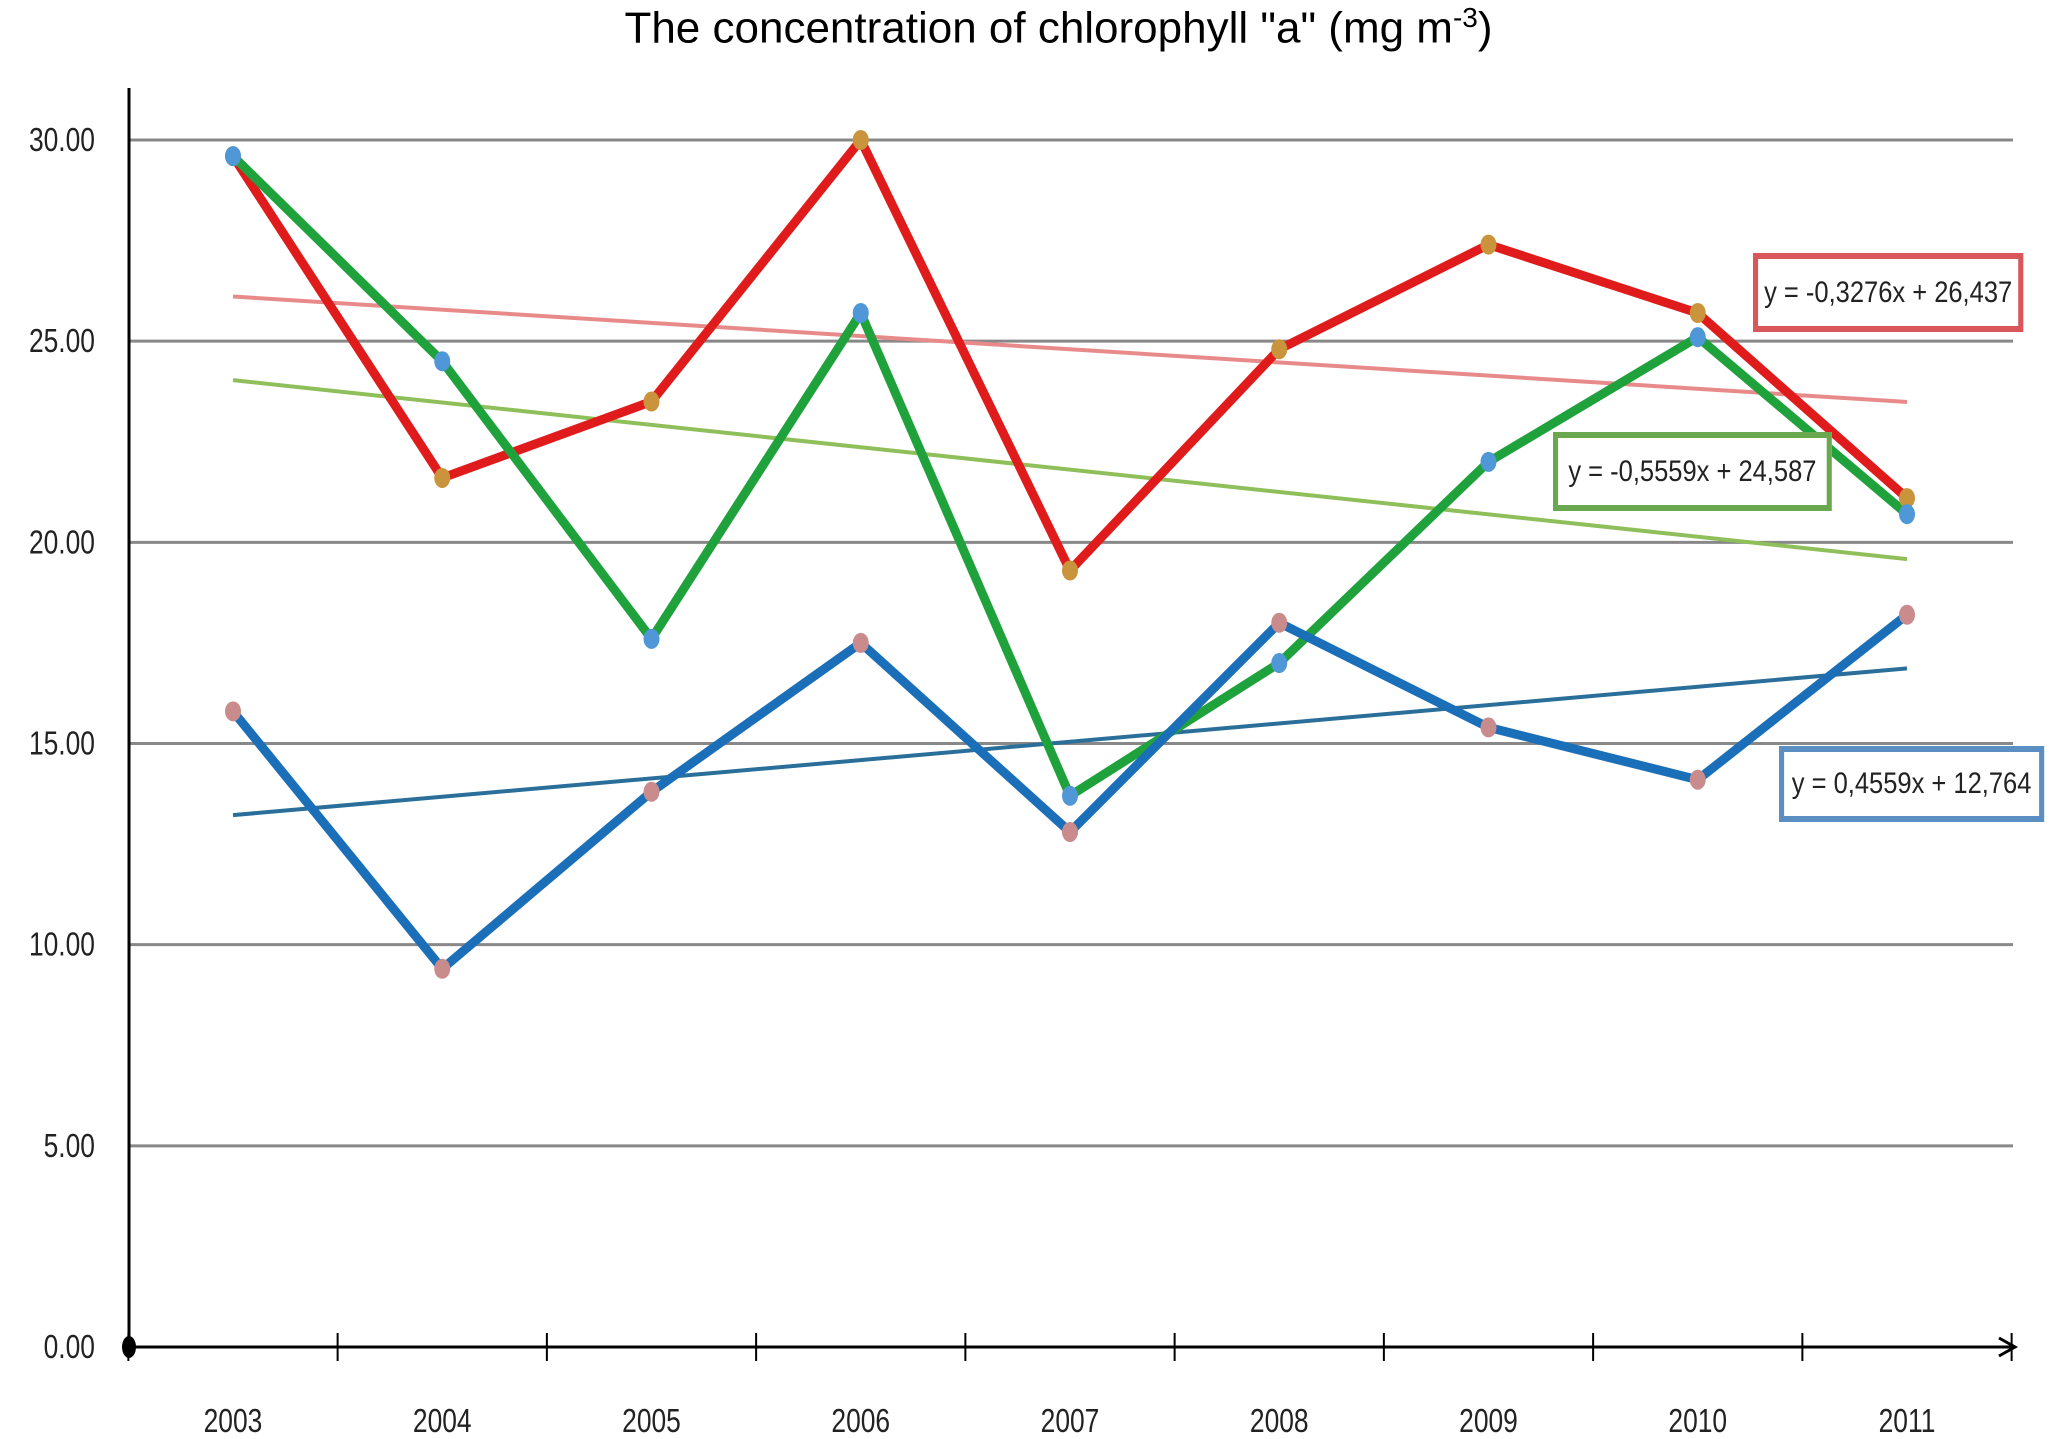 This screenshot has width=2067, height=1439. I want to click on x-tick-label: 2003, so click(233, 1421).